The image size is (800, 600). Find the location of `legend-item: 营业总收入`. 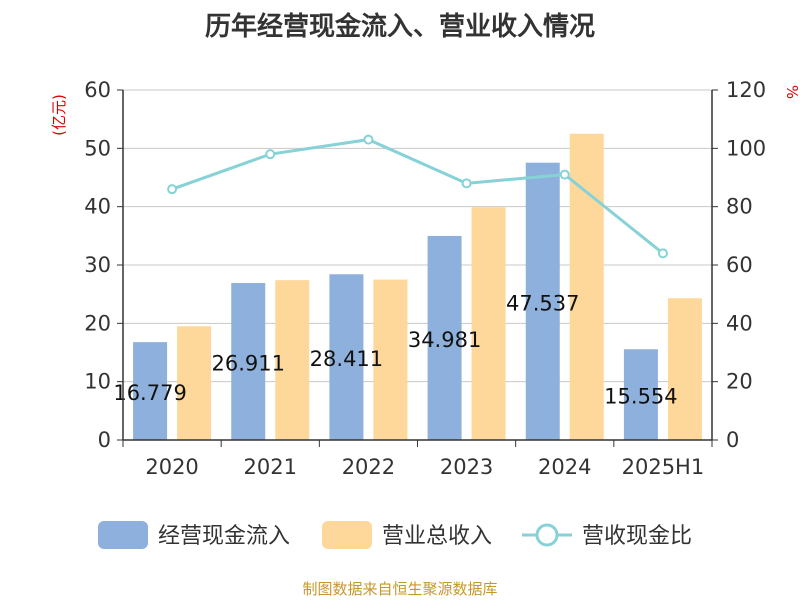

legend-item: 营业总收入 is located at coordinates (407, 535).